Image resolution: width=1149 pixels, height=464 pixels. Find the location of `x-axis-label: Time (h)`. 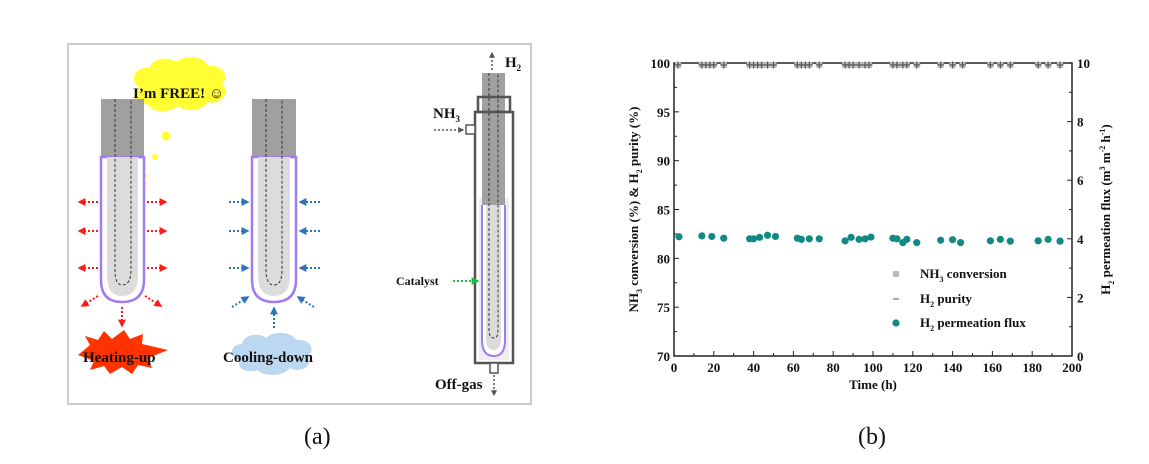

x-axis-label: Time (h) is located at coordinates (873, 384).